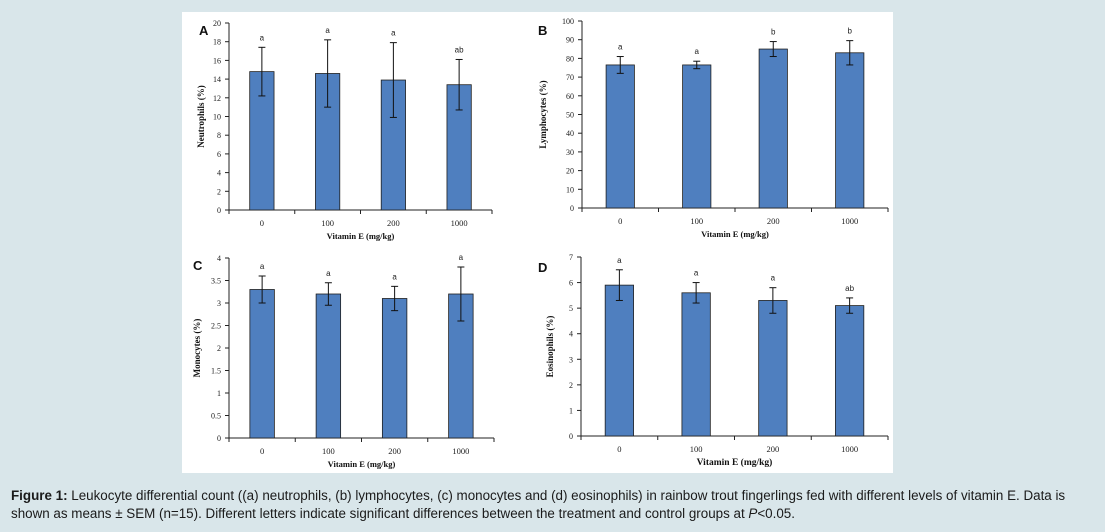  Describe the element at coordinates (216, 326) in the screenshot. I see `y-tick-label: 2.5` at that location.